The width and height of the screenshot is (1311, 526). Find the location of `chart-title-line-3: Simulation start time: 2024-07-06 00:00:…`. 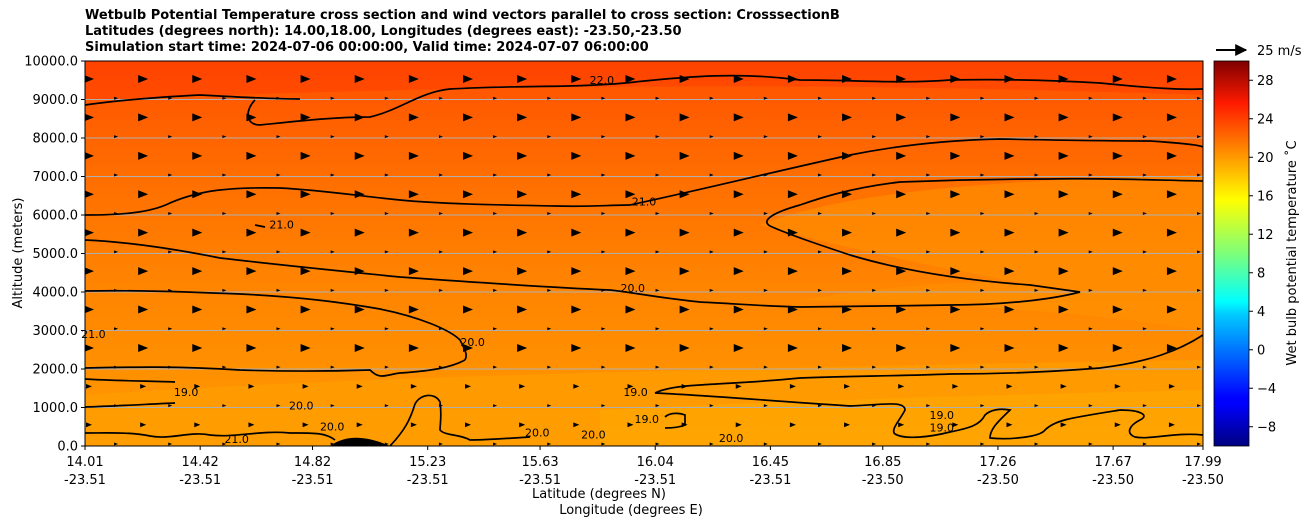

chart-title-line-3: Simulation start time: 2024-07-06 00:00:… is located at coordinates (367, 47).